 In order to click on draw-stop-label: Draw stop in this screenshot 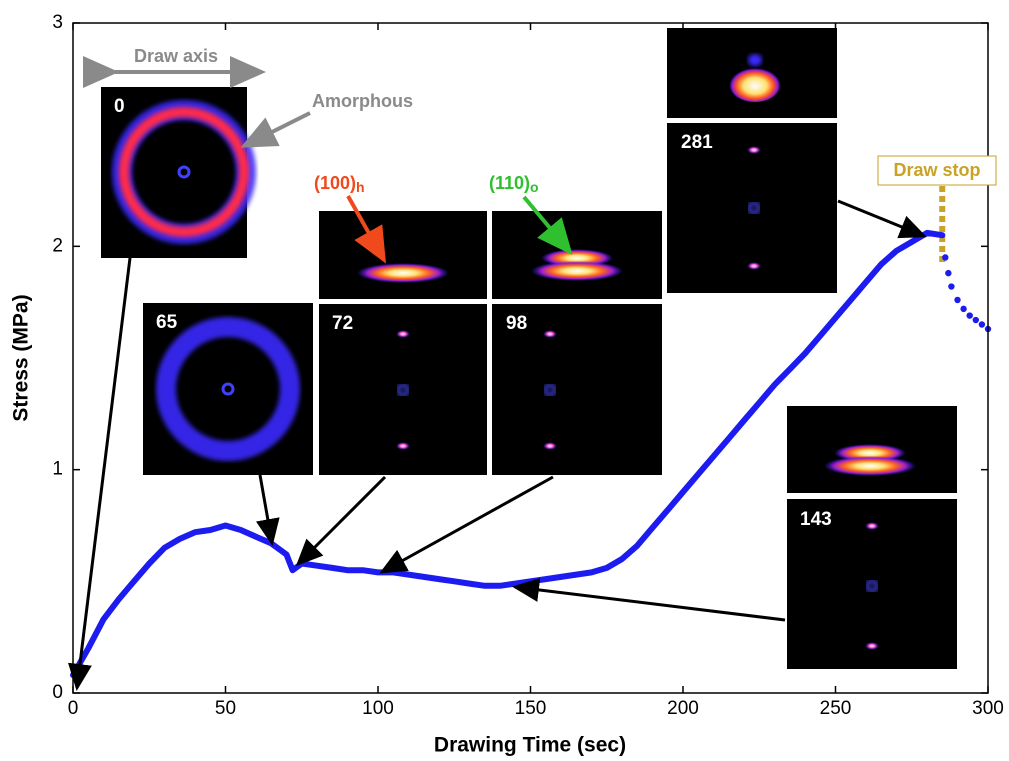, I will do `click(936, 170)`.